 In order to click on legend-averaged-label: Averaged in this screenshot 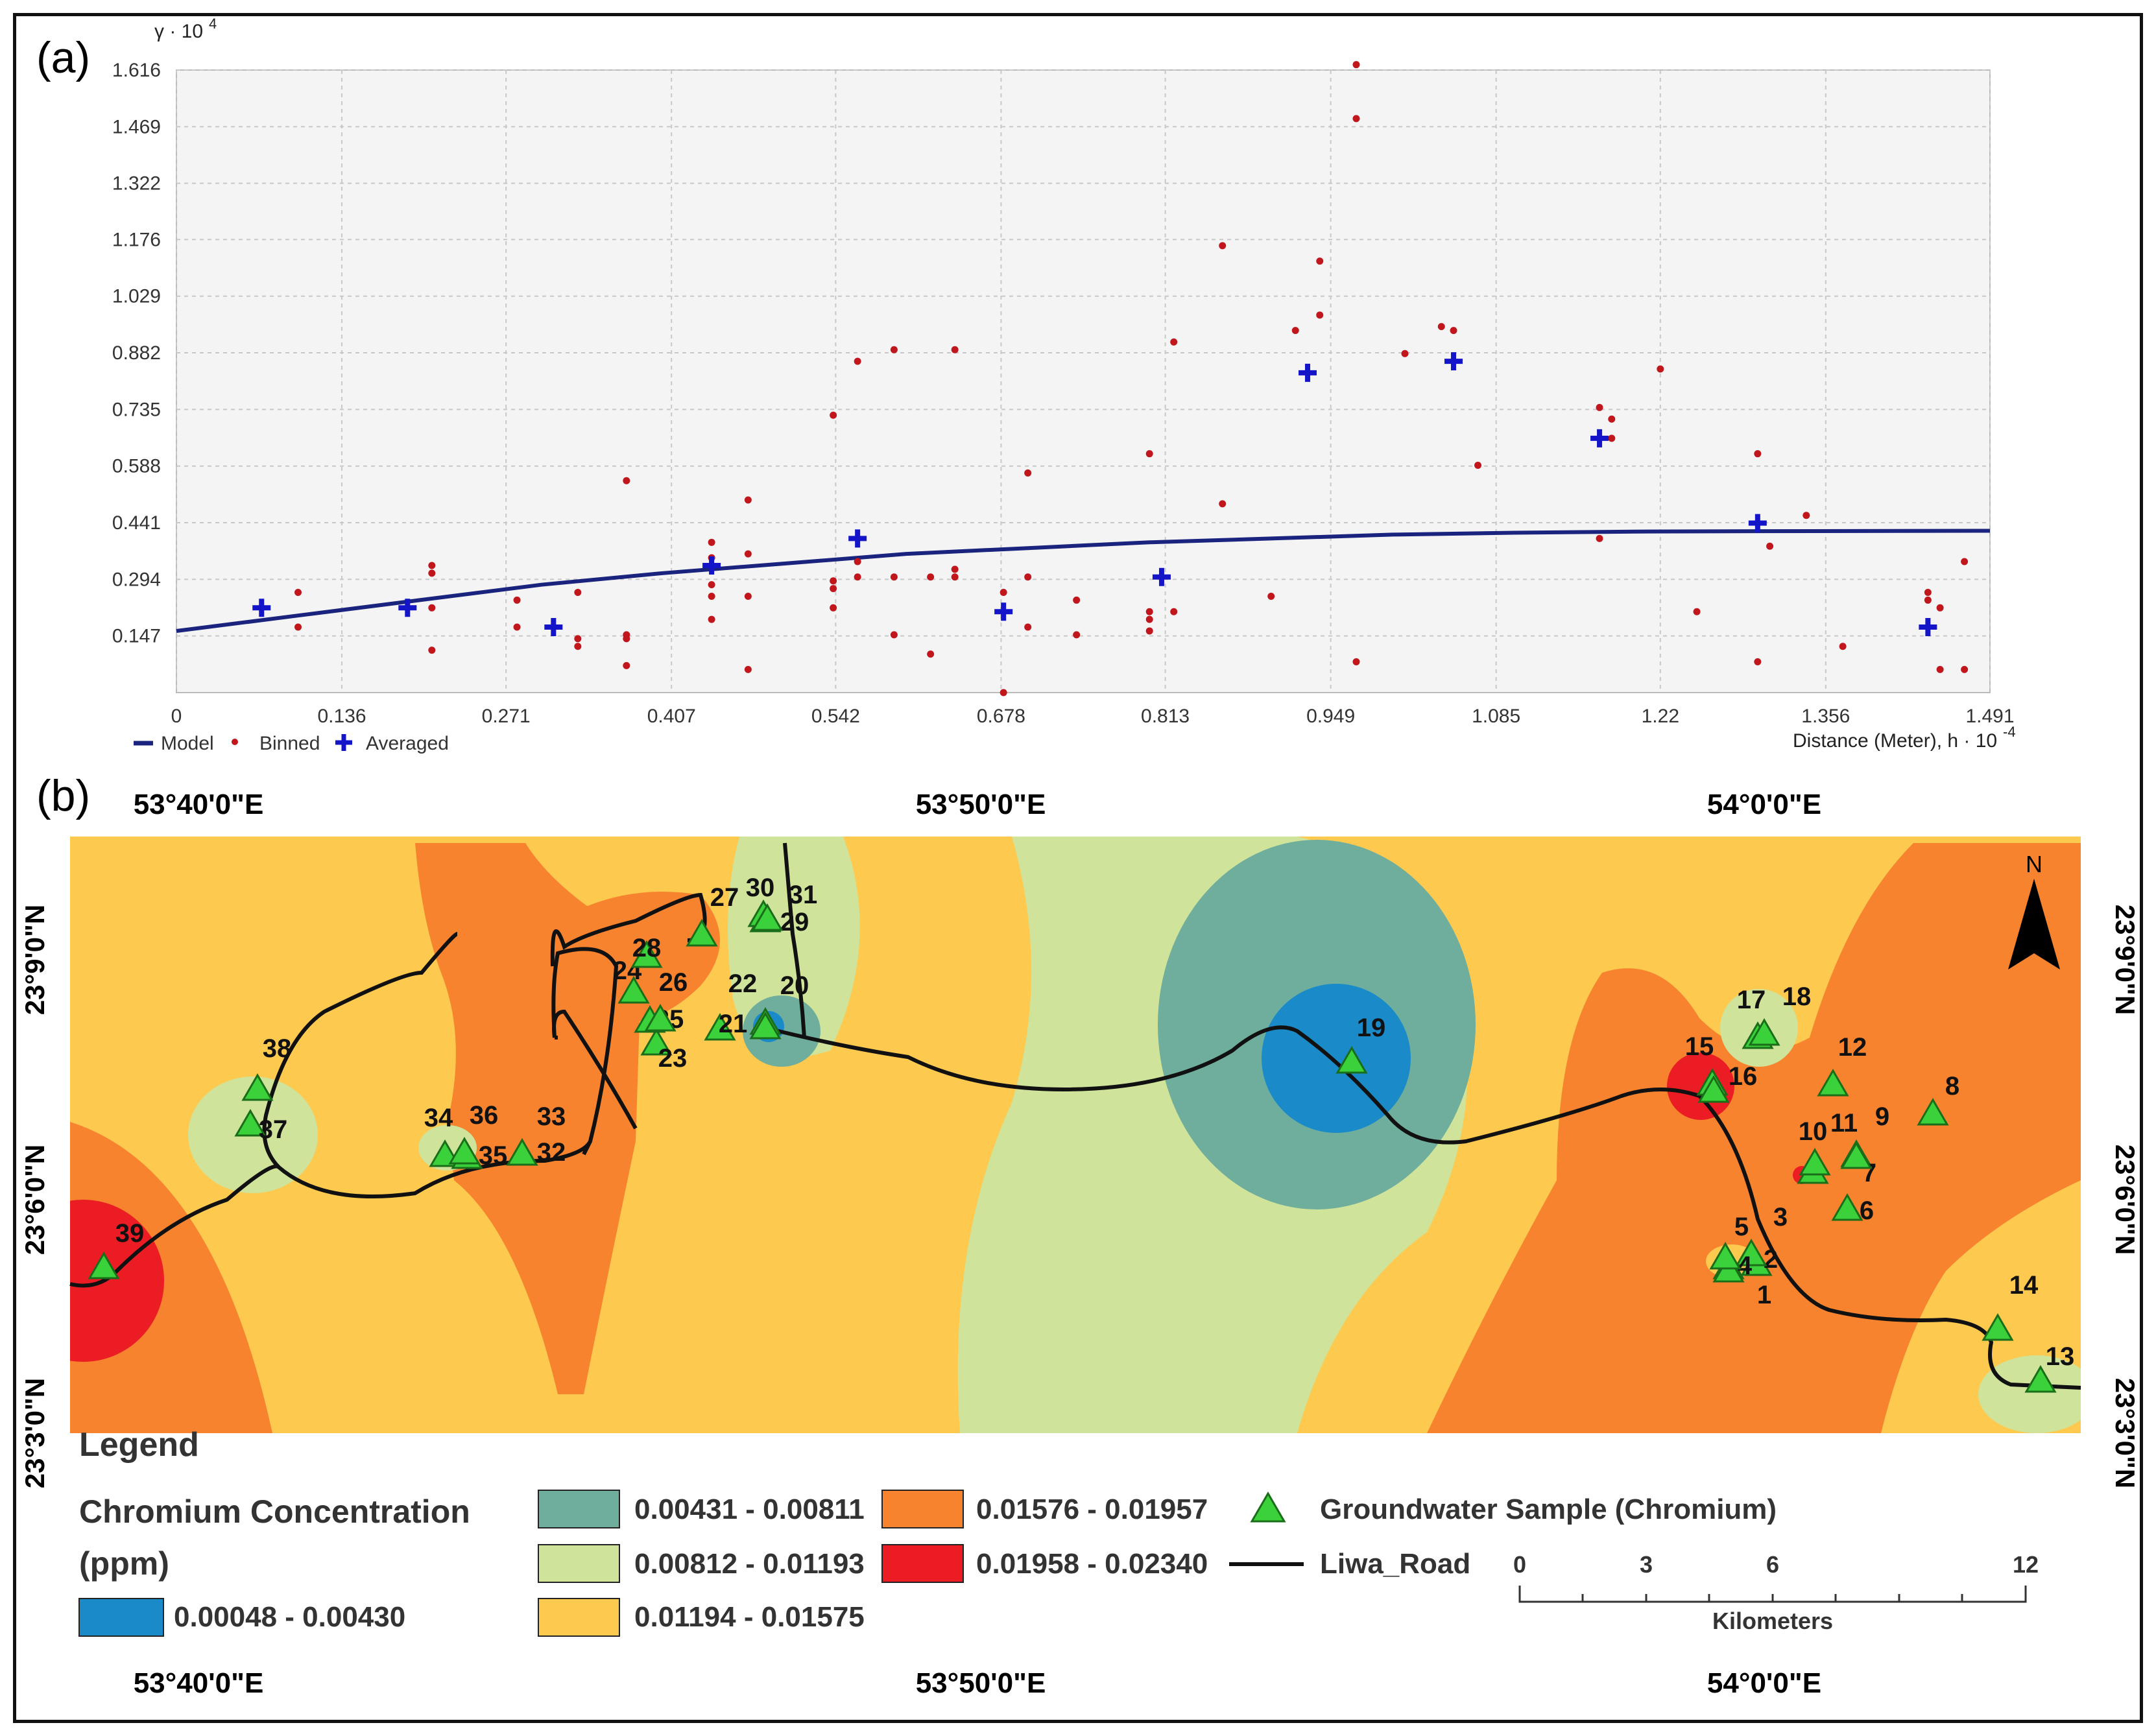, I will do `click(407, 743)`.